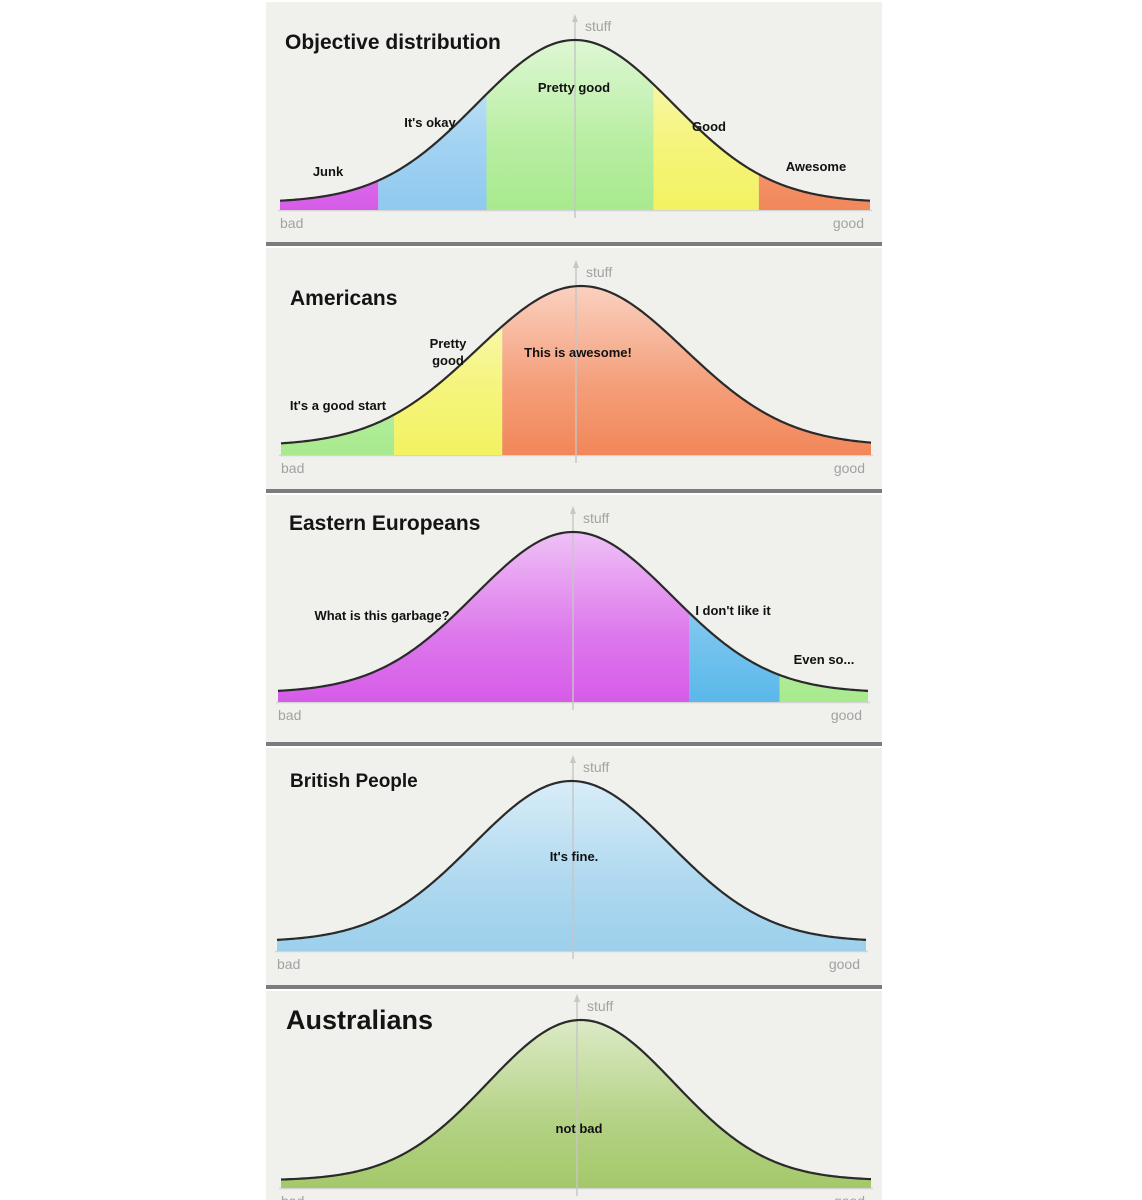 This screenshot has width=1142, height=1200. Describe the element at coordinates (338, 434) in the screenshot. I see `segment-it-s-a-good-start` at that location.